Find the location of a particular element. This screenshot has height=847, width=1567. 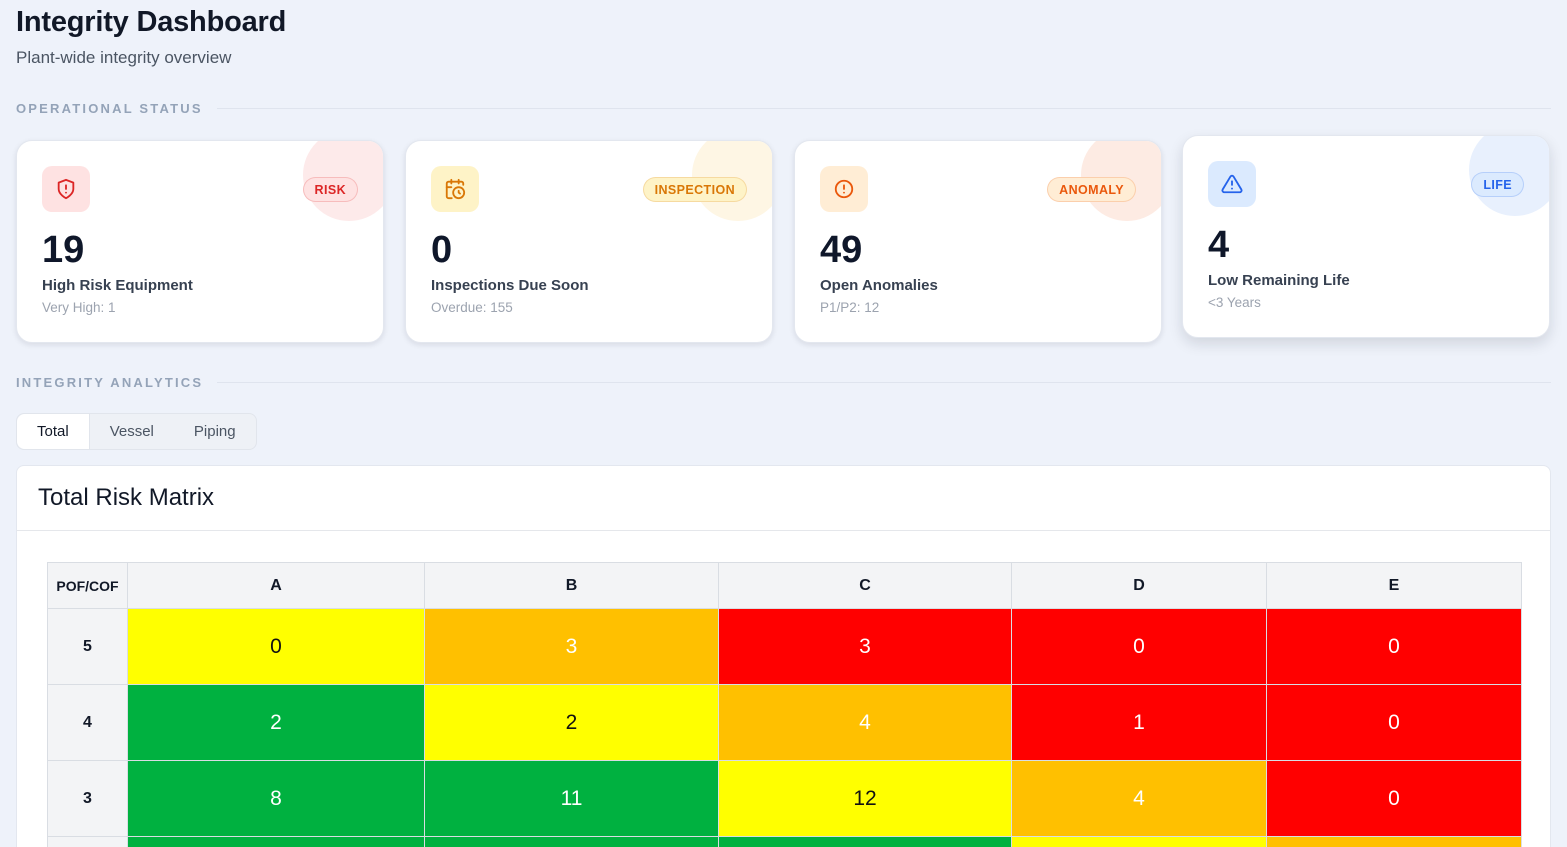

tab-bar: Total Vessel Piping is located at coordinates (136, 431).